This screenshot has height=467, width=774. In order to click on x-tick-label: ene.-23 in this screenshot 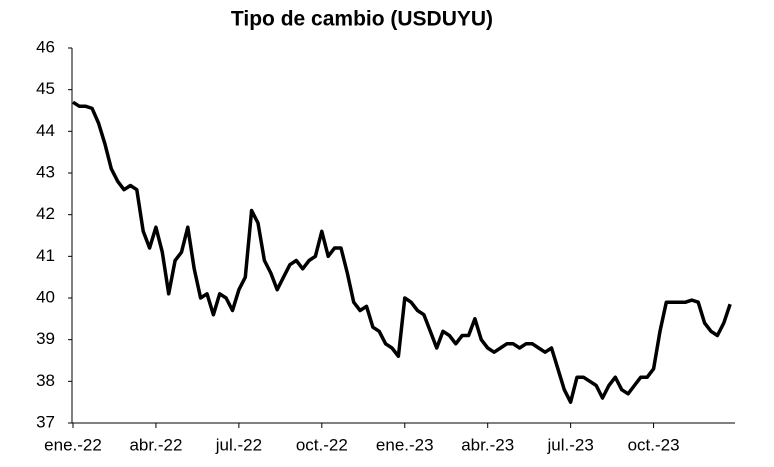, I will do `click(405, 444)`.